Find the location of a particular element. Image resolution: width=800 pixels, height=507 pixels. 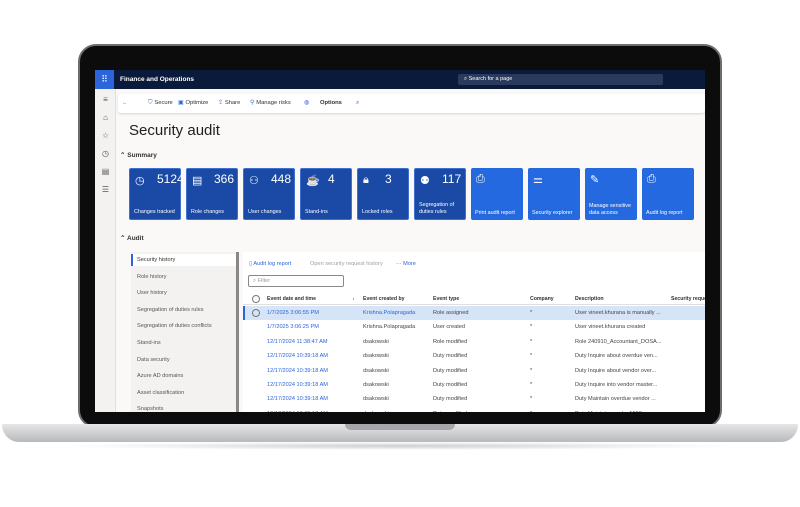

hierarchy-icon: ⚌ is located at coordinates (538, 180).